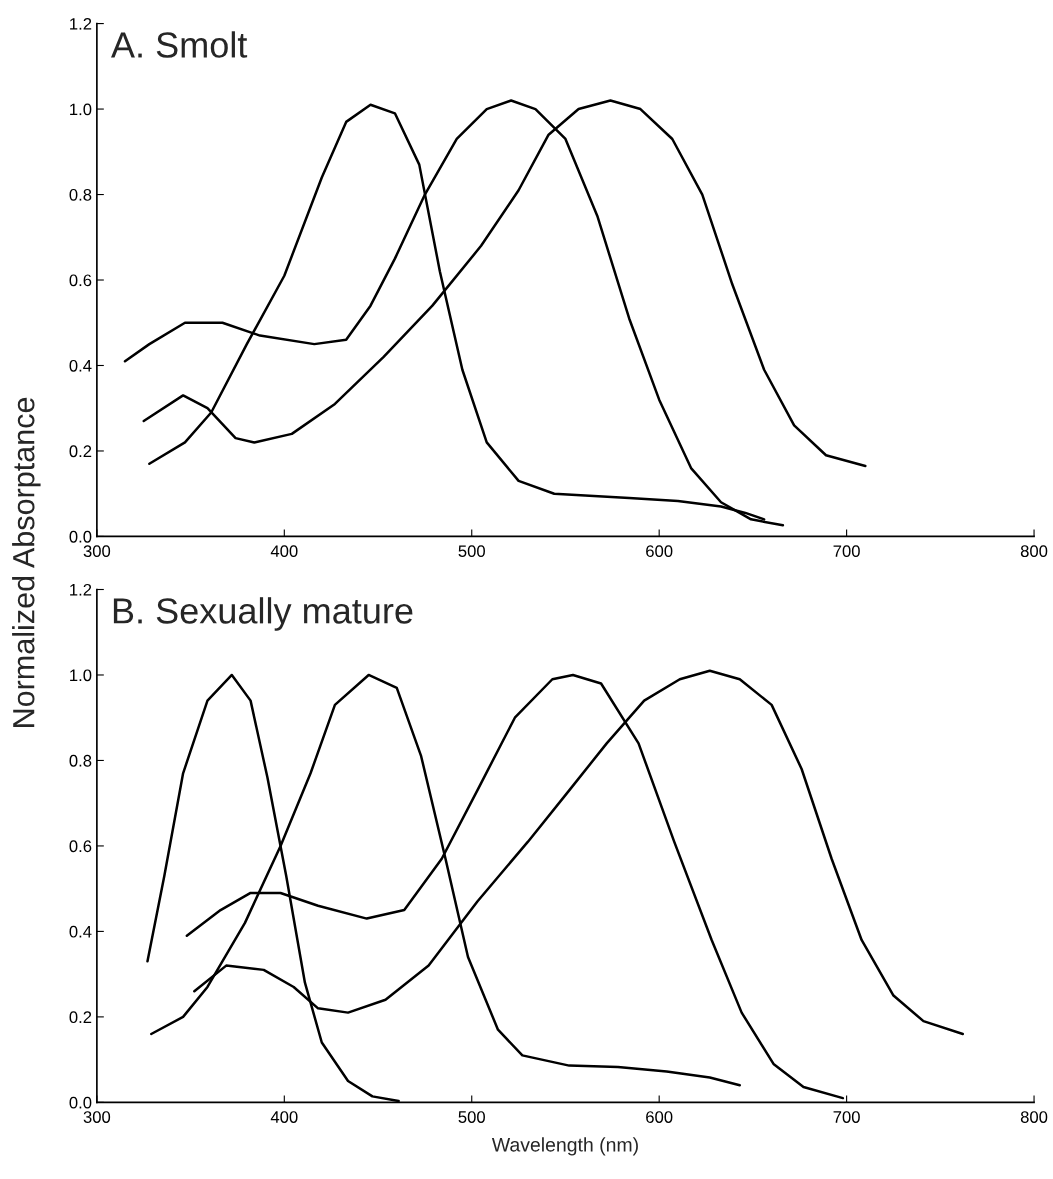  What do you see at coordinates (26, 562) in the screenshot?
I see `y-axis-title: Normalized Absorptance` at bounding box center [26, 562].